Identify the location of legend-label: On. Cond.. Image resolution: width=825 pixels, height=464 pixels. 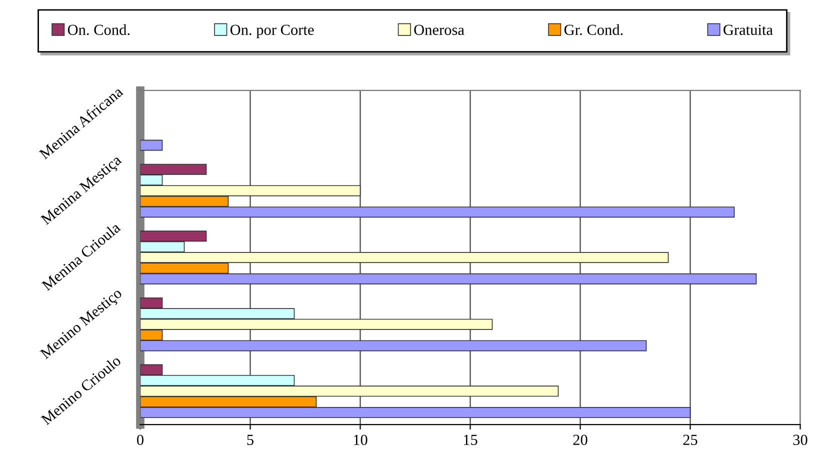
(99, 30).